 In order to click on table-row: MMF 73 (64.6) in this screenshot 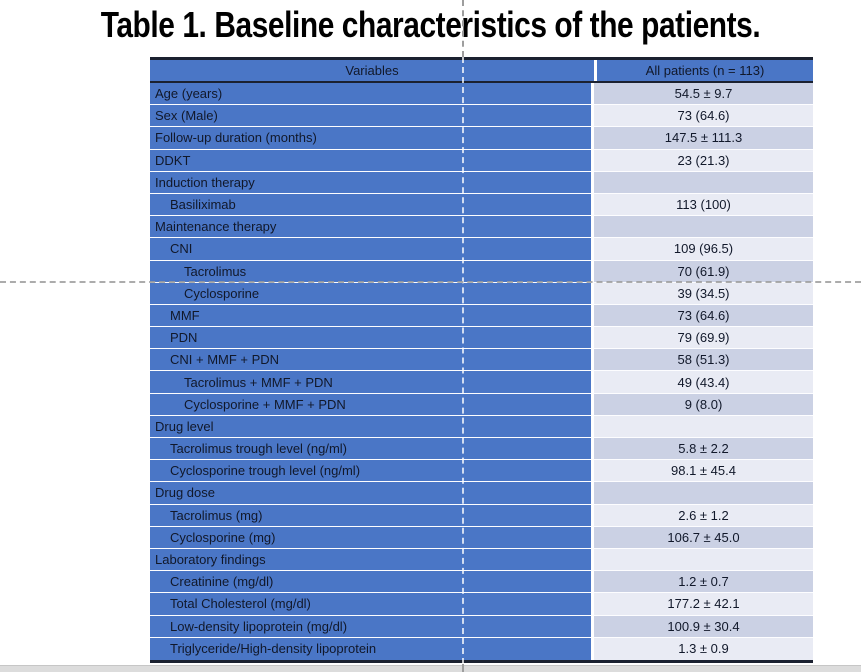, I will do `click(481, 316)`.